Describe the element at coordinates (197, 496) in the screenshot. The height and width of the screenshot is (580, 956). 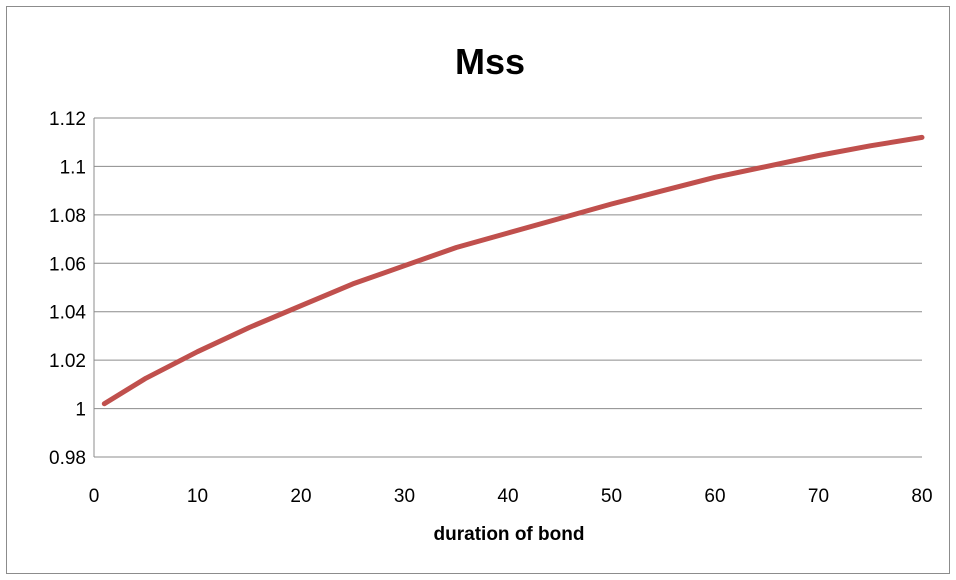
I see `x-tick-label: 10` at that location.